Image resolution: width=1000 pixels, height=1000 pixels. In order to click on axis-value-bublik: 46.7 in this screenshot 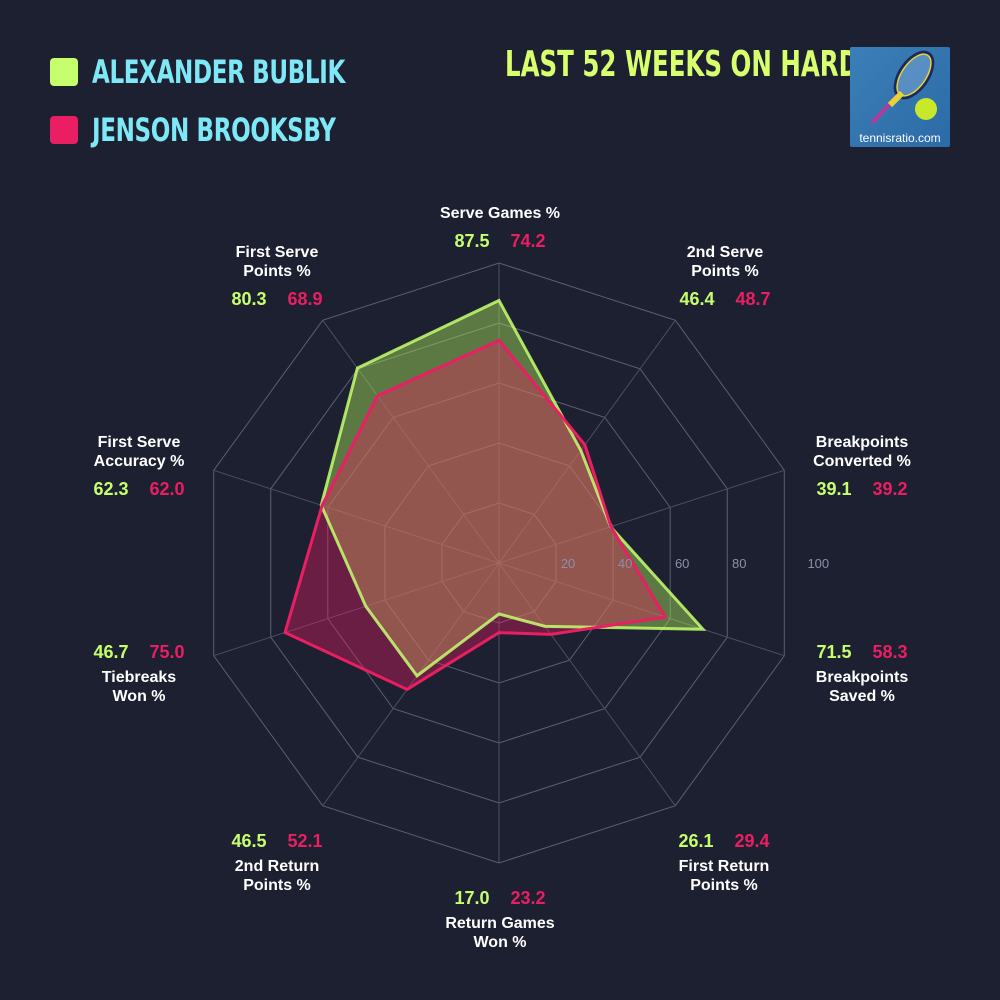, I will do `click(110, 652)`.